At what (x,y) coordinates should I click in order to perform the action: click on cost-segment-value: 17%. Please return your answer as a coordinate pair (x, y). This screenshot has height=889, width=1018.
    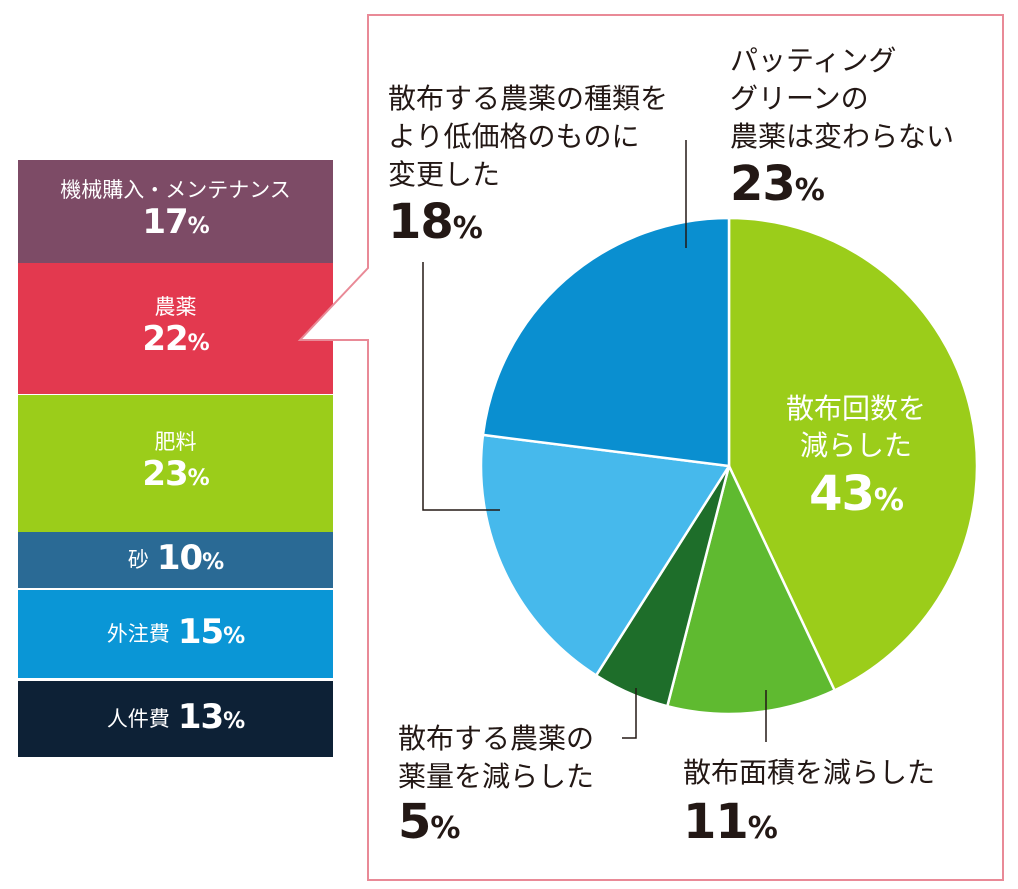
    Looking at the image, I should click on (175, 222).